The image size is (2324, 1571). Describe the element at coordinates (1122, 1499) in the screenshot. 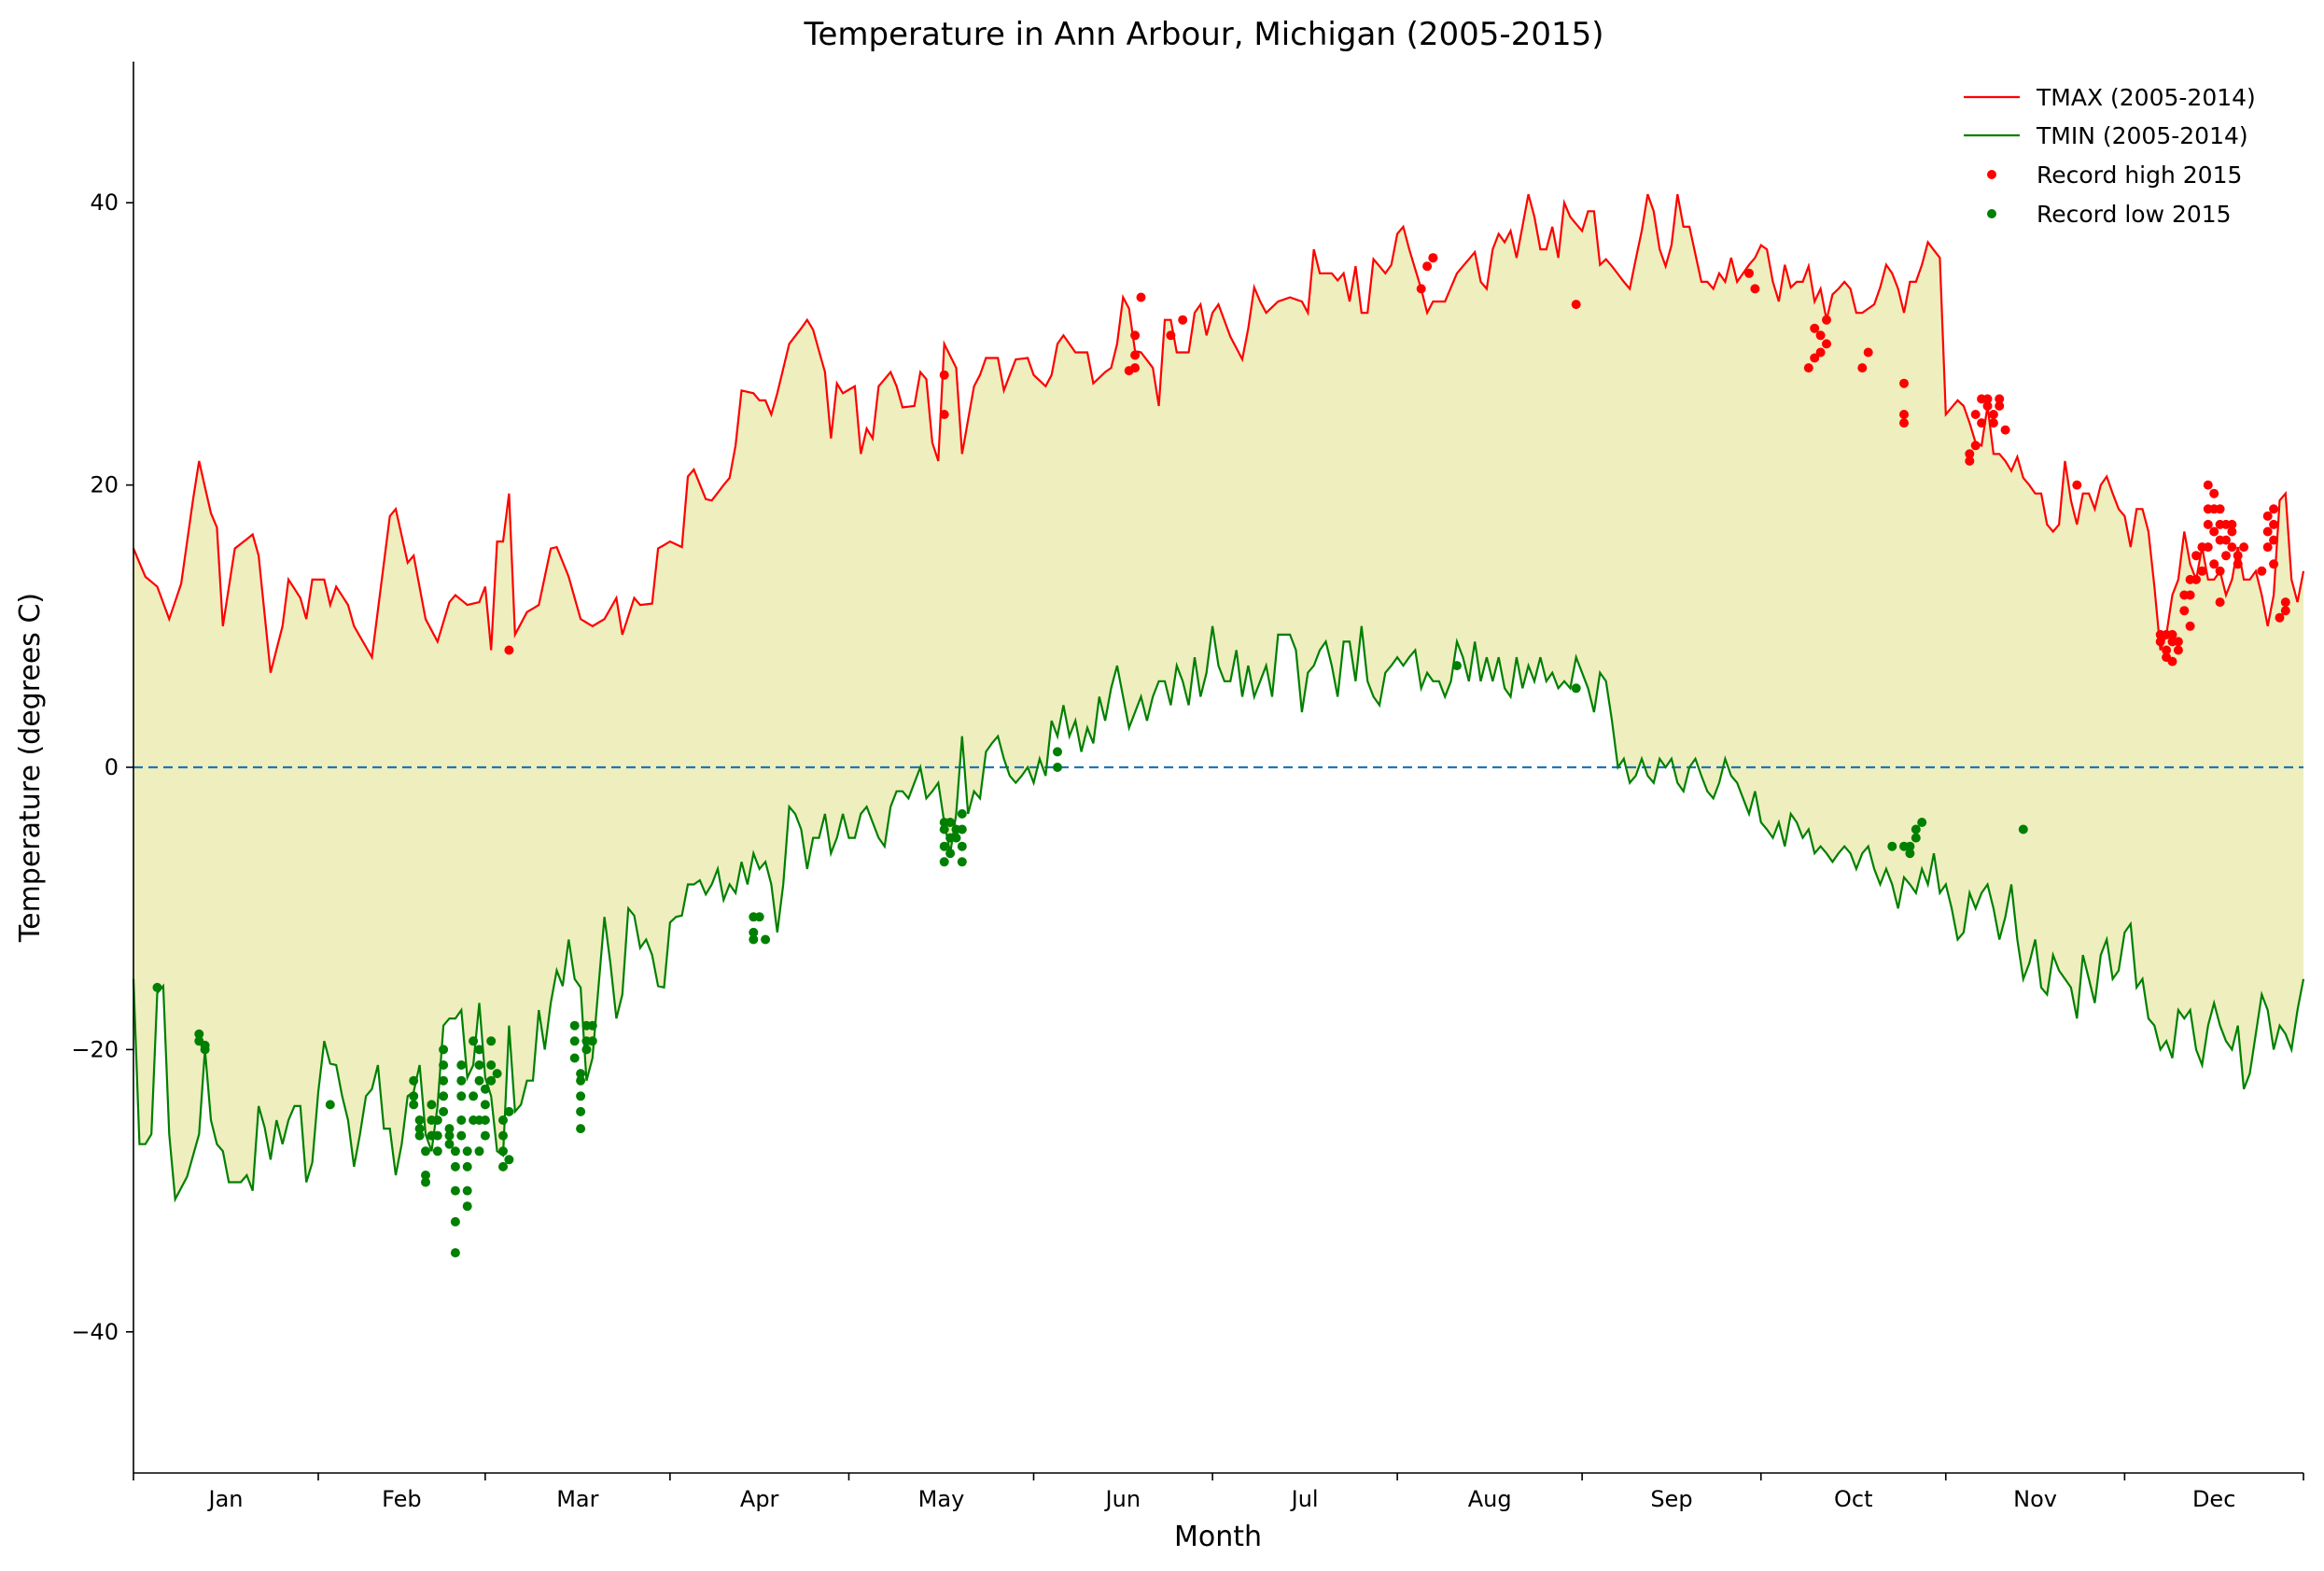

I see `month-tick-label: Jun` at that location.